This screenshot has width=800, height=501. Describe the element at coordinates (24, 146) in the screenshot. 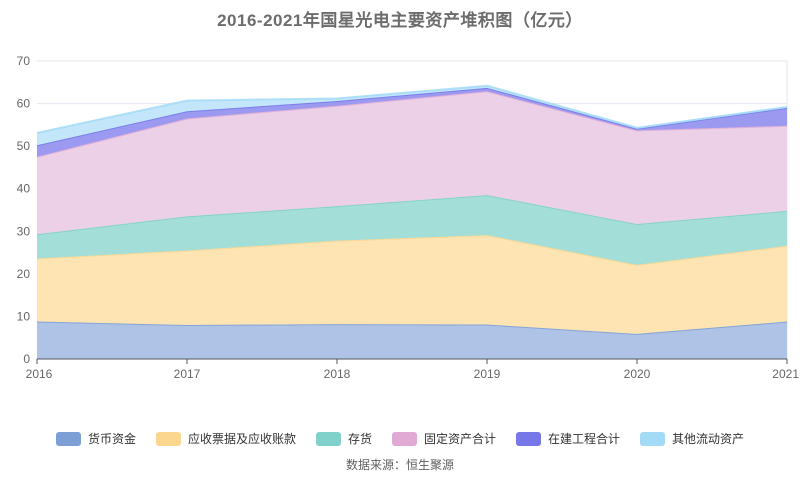

I see `y-tick-label-50: 50` at that location.